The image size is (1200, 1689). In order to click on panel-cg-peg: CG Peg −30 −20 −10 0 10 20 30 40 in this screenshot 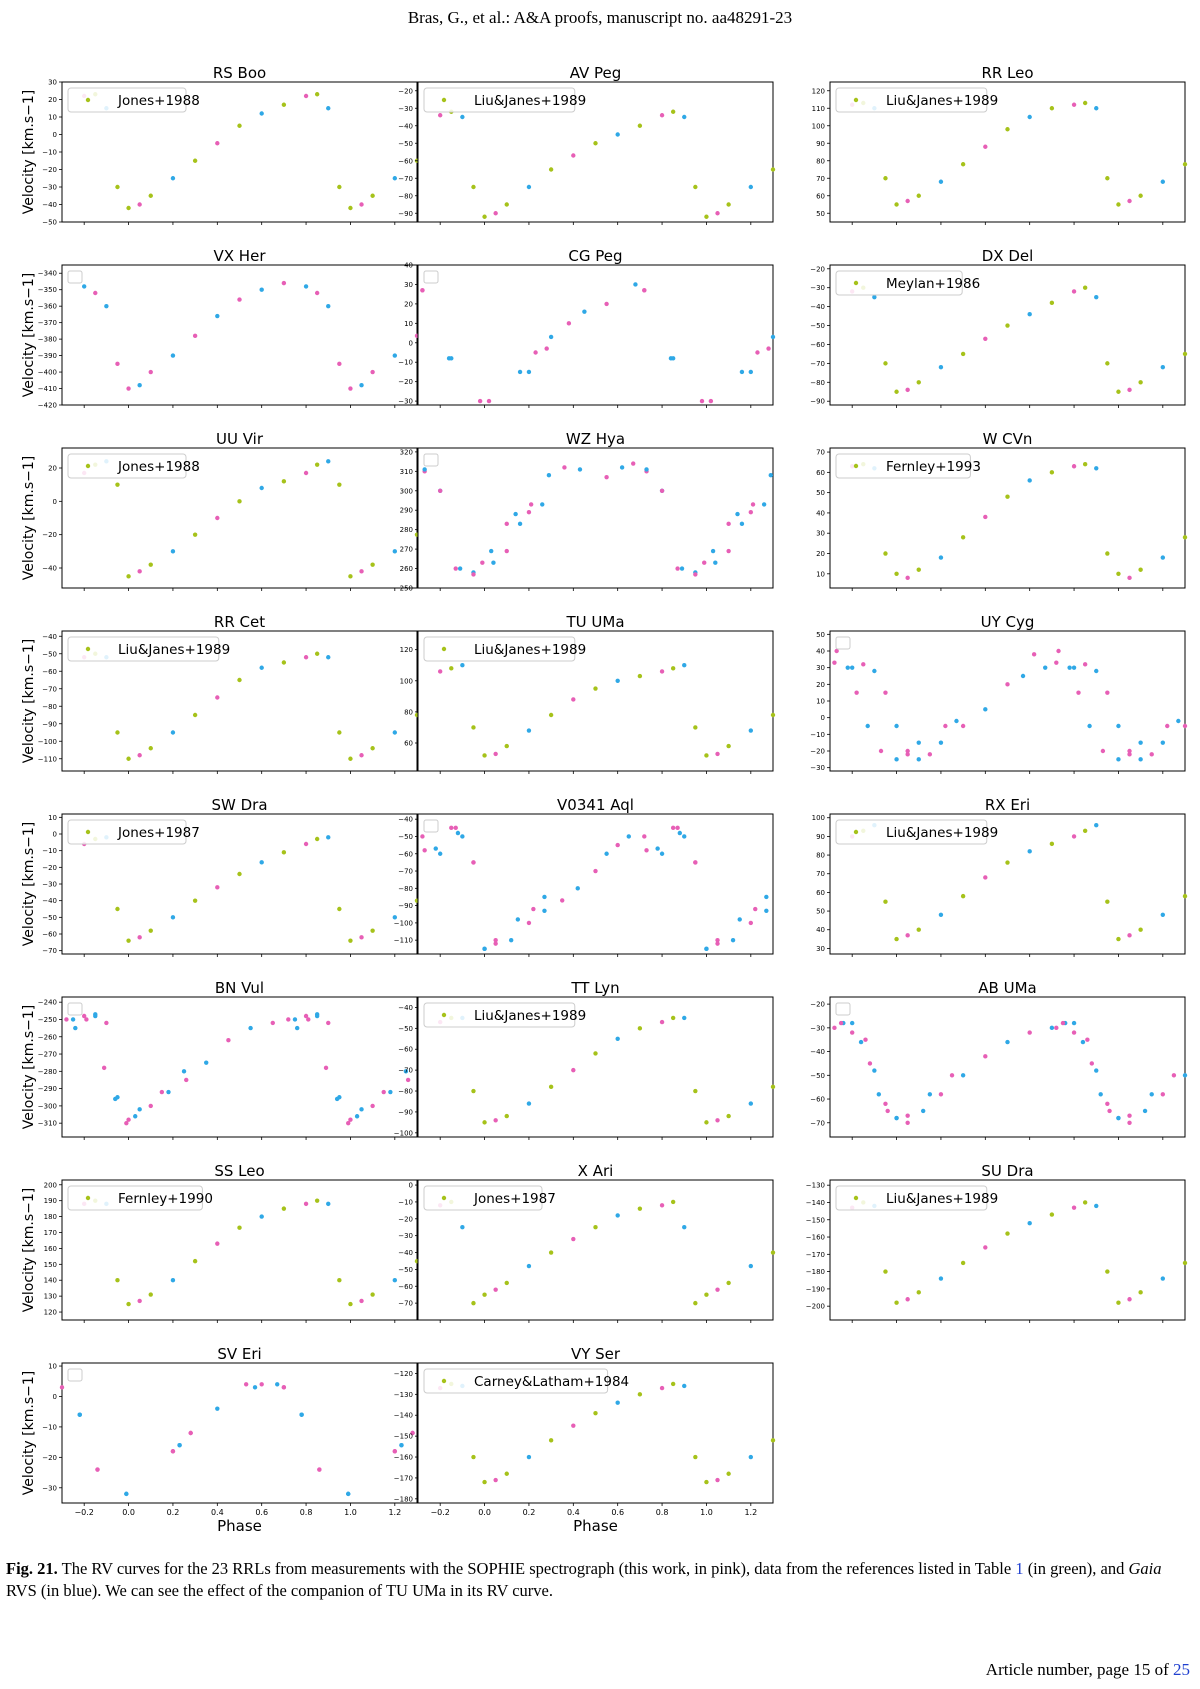, I will do `click(587, 327)`.